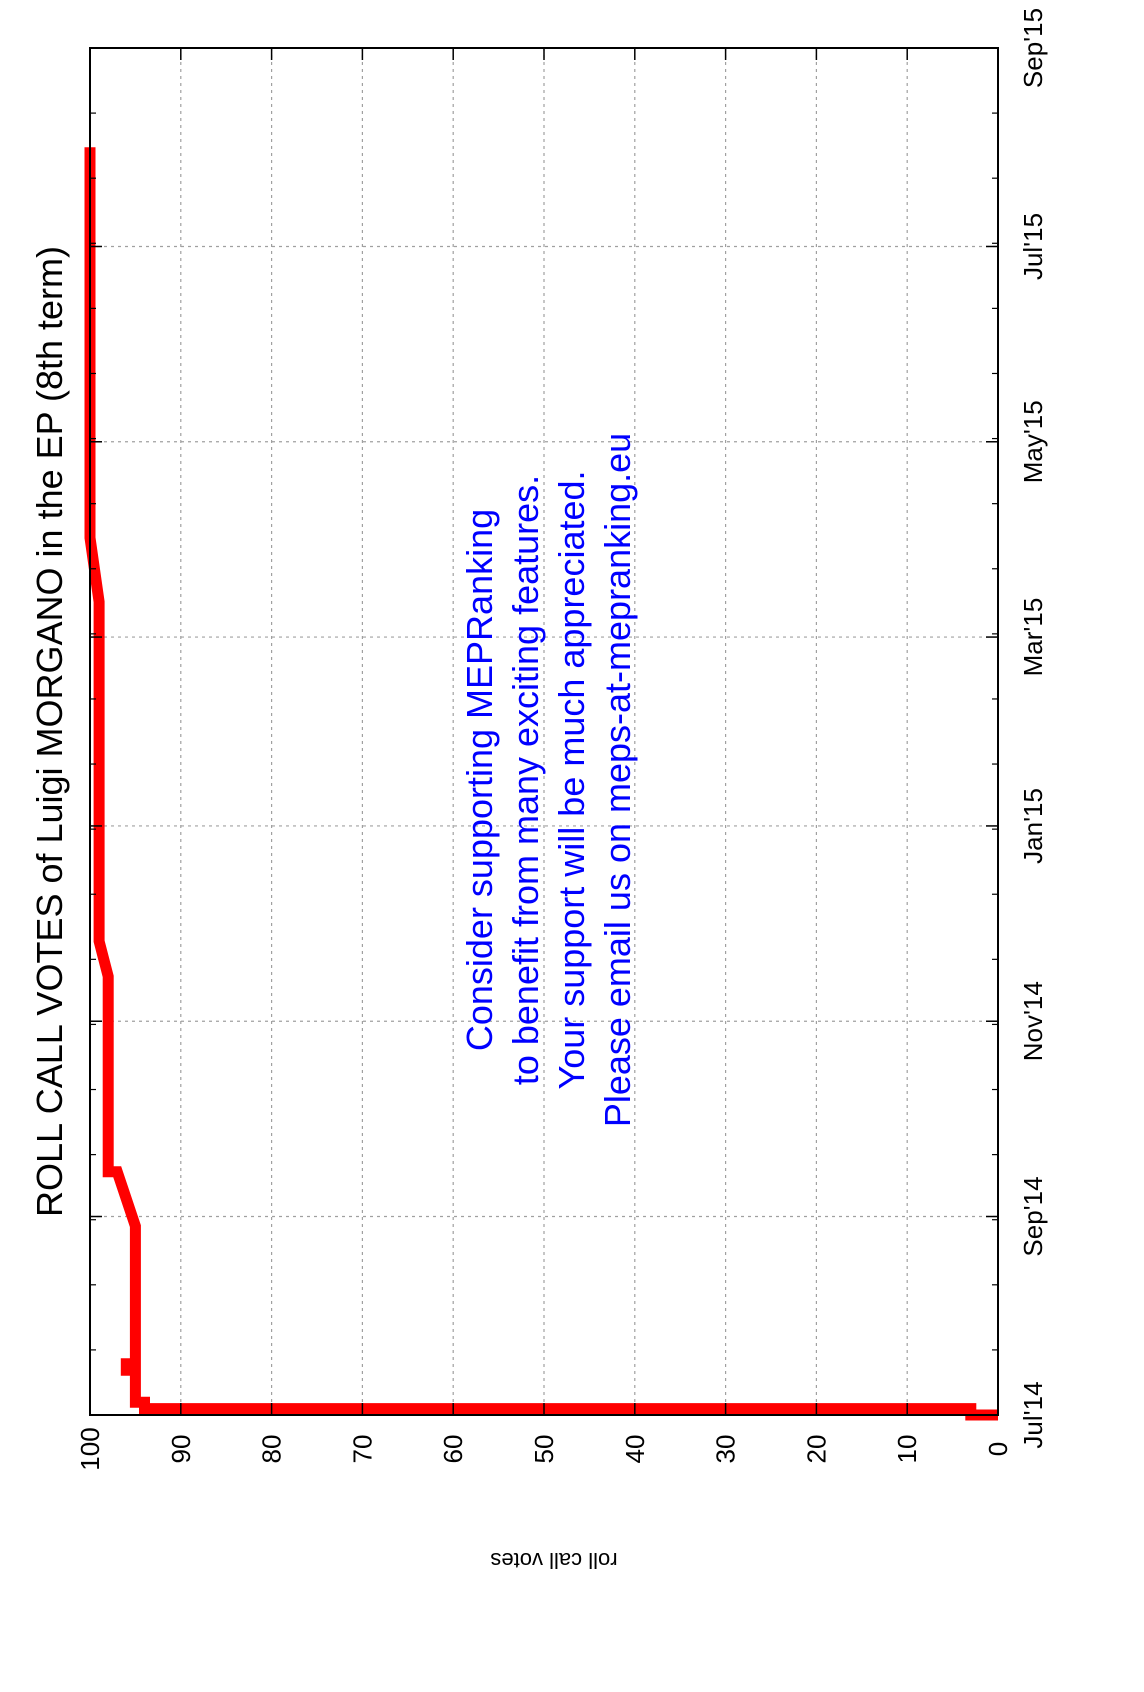 The image size is (1144, 1692). What do you see at coordinates (272, 1449) in the screenshot?
I see `tick-label-value: 80` at bounding box center [272, 1449].